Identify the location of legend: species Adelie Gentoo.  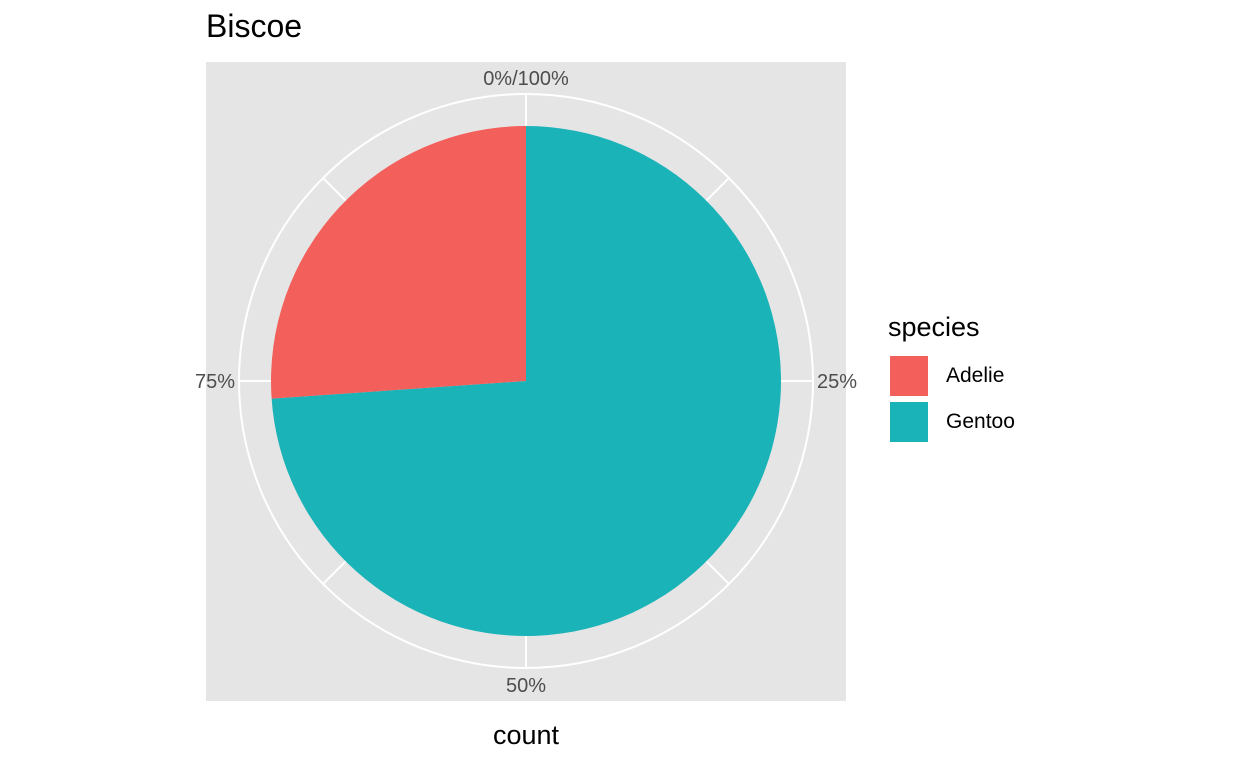
(951, 378).